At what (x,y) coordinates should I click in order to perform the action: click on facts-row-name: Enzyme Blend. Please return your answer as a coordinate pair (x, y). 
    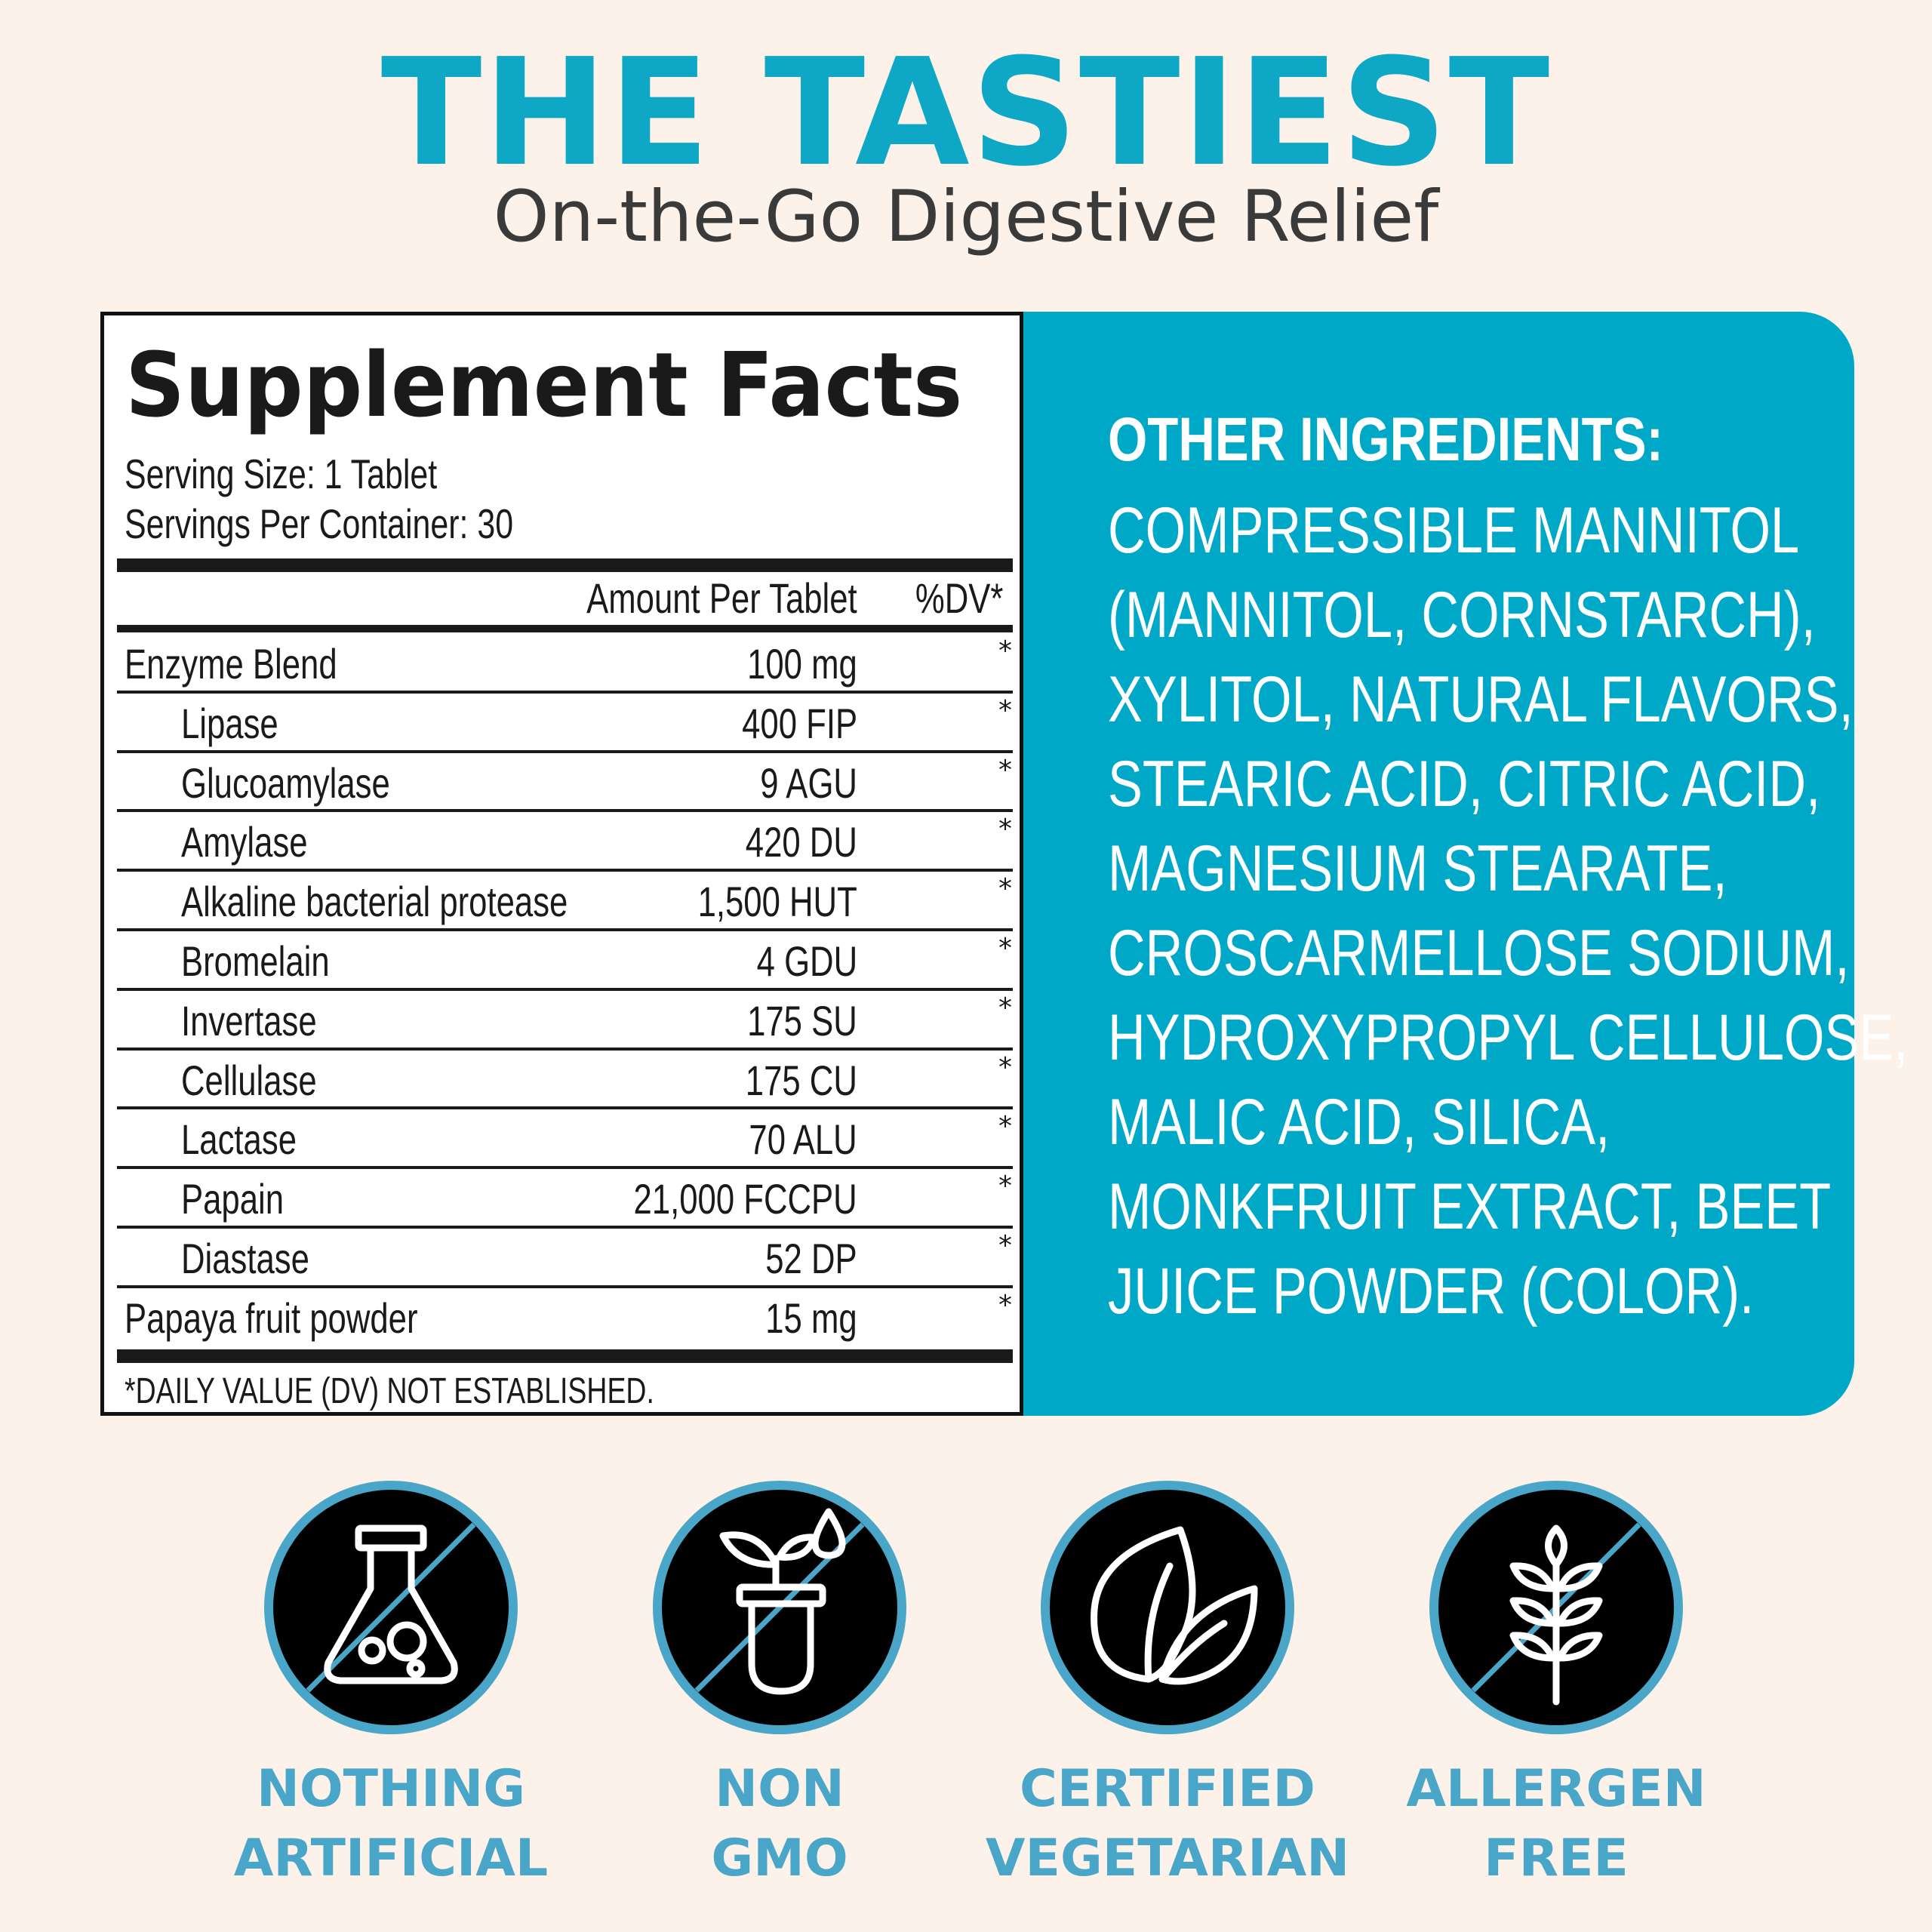
    Looking at the image, I should click on (231, 664).